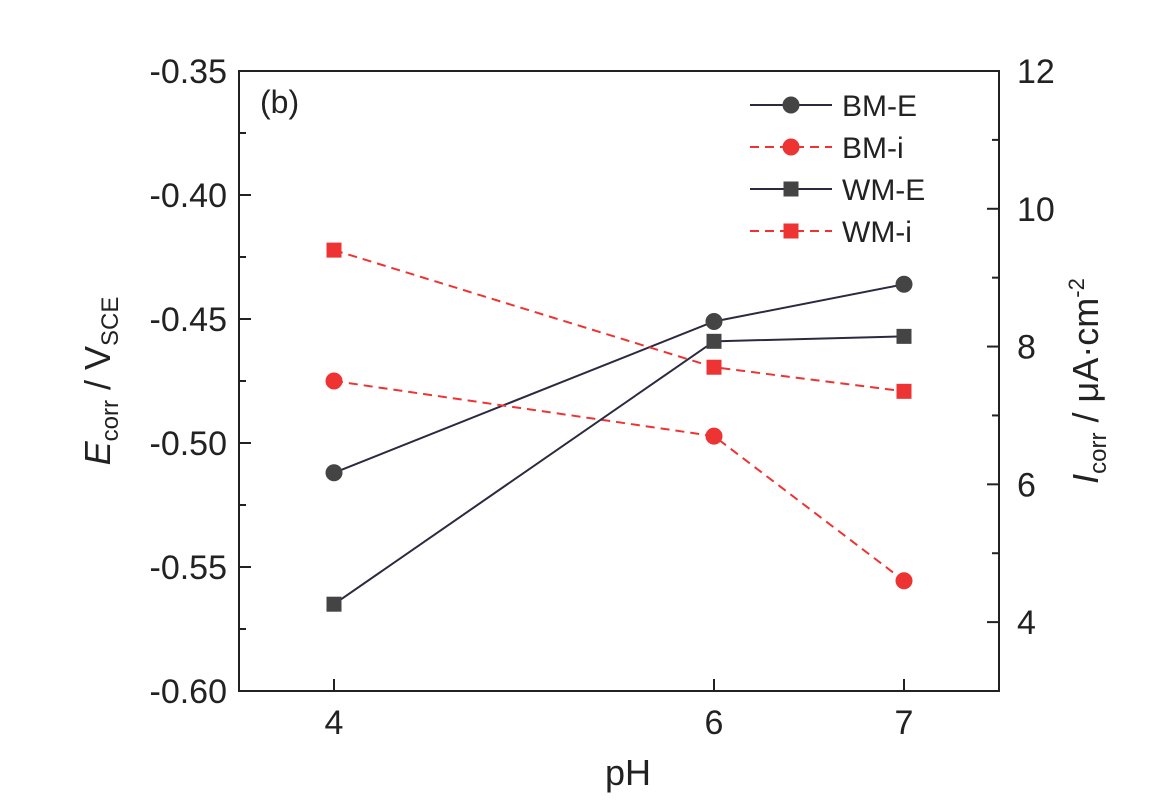 The height and width of the screenshot is (806, 1158). I want to click on y-left-tick-label: -0.35, so click(189, 72).